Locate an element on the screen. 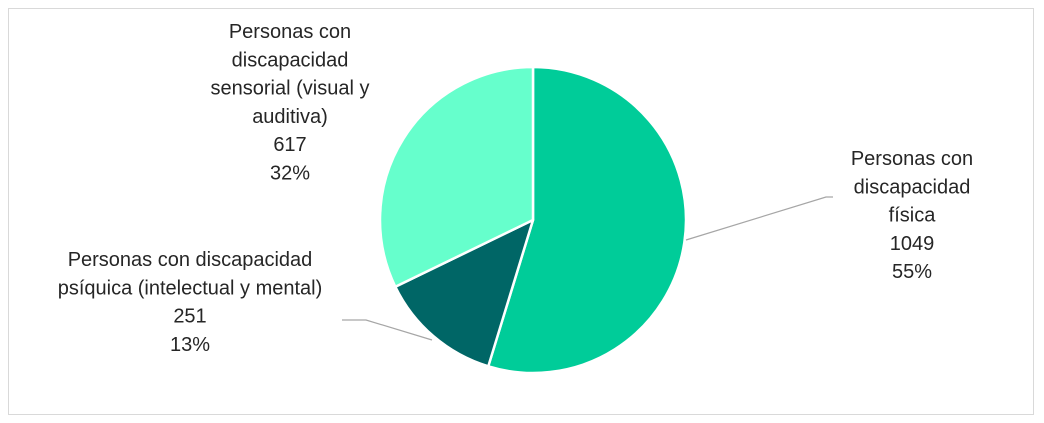 This screenshot has height=423, width=1044. label-category-line: psíquica (intelectual y mental) is located at coordinates (190, 288).